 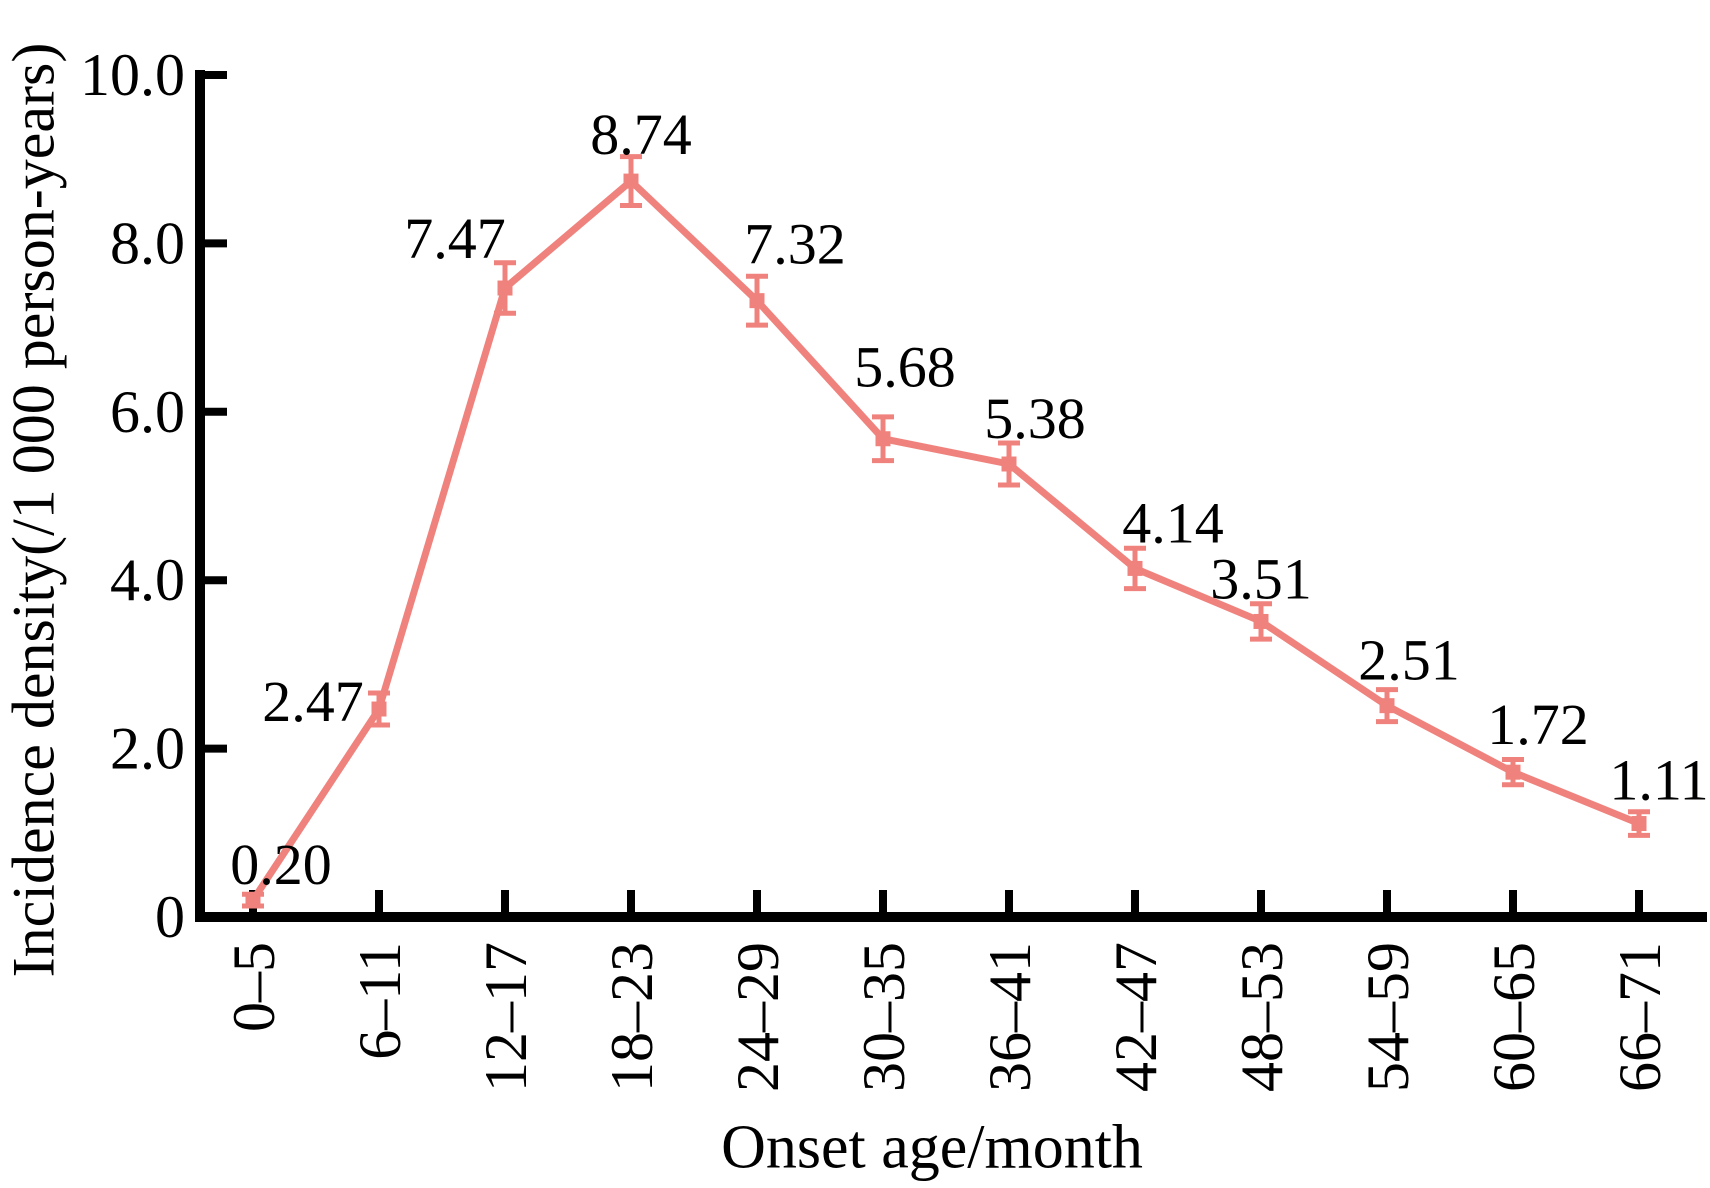 What do you see at coordinates (132, 75) in the screenshot?
I see `y-tick-label: 10.0` at bounding box center [132, 75].